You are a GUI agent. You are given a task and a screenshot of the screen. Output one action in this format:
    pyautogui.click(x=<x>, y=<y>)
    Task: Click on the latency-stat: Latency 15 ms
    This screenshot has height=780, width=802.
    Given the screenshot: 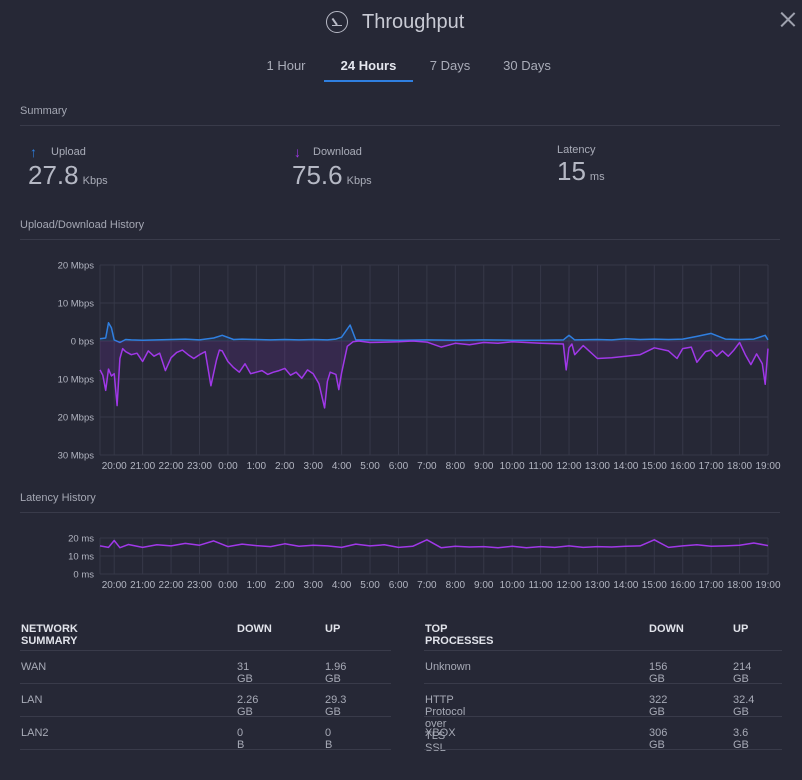 What is the action you would take?
    pyautogui.click(x=581, y=165)
    